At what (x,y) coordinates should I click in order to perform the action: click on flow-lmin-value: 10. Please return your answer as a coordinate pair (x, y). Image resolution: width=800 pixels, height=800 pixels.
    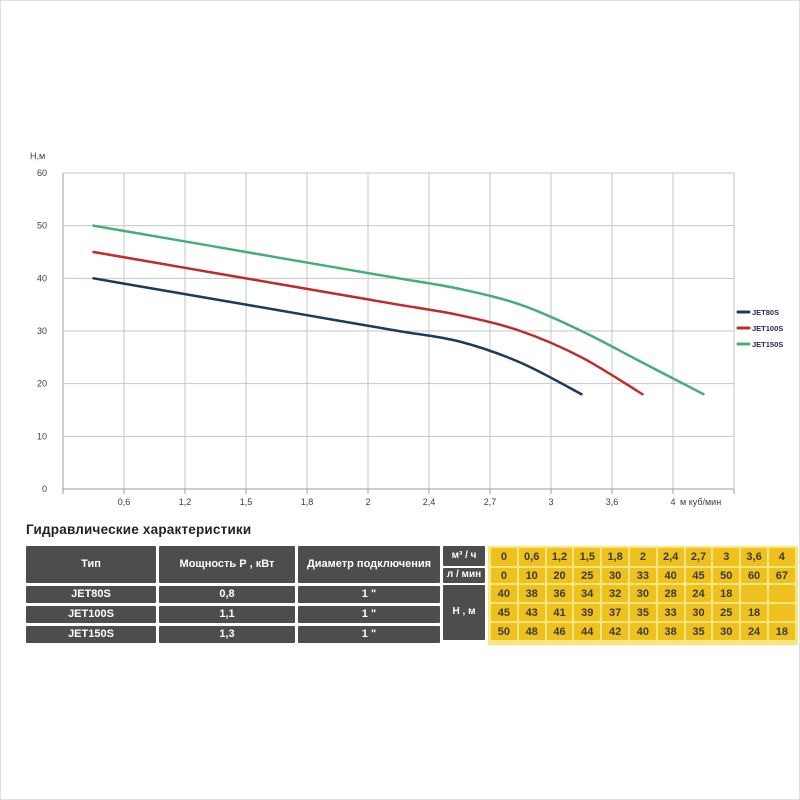
    Looking at the image, I should click on (531, 575).